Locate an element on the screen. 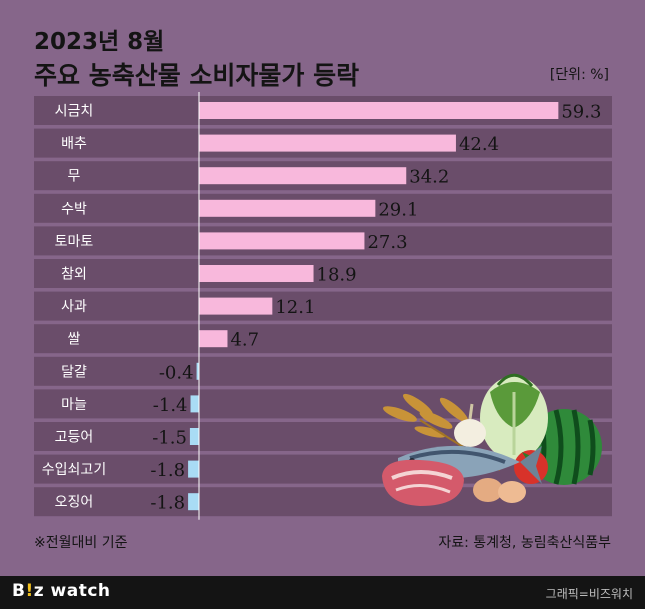 This screenshot has width=645, height=609. garlic-illustration is located at coordinates (470, 425).